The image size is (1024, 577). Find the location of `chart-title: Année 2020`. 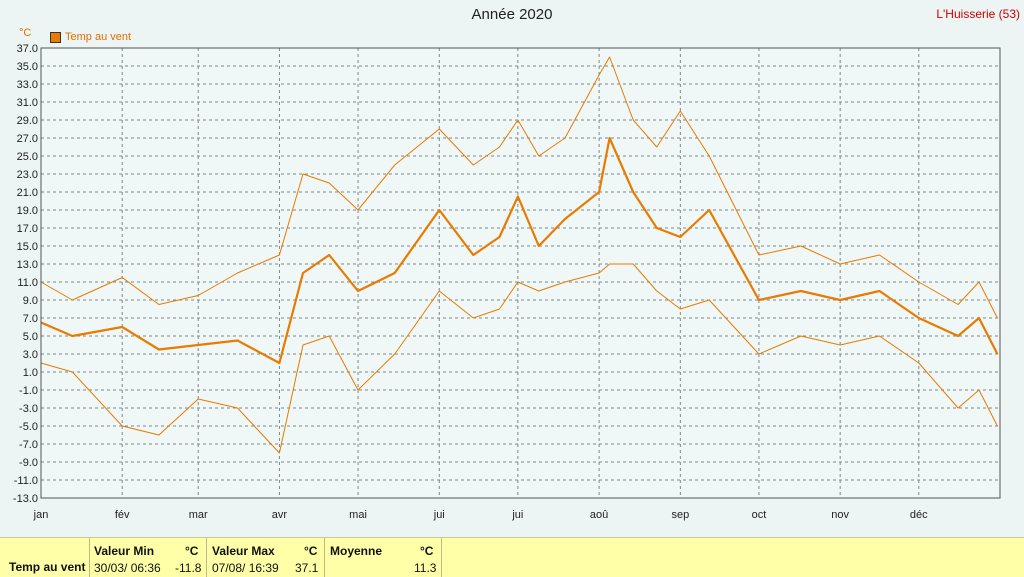

chart-title: Année 2020 is located at coordinates (512, 14).